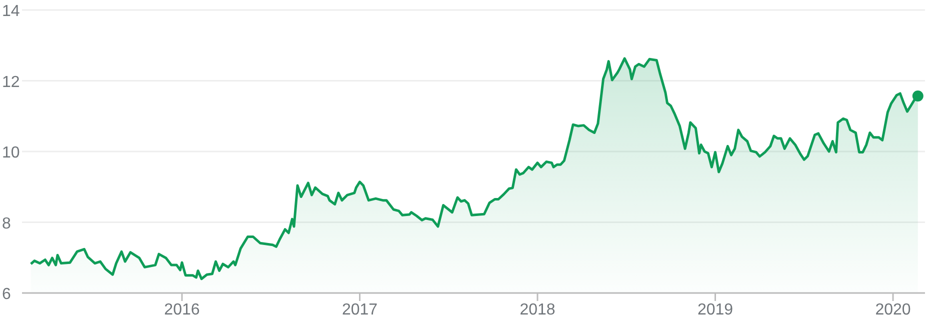 Image resolution: width=939 pixels, height=331 pixels. Describe the element at coordinates (11, 82) in the screenshot. I see `y-tick-label: 12` at that location.